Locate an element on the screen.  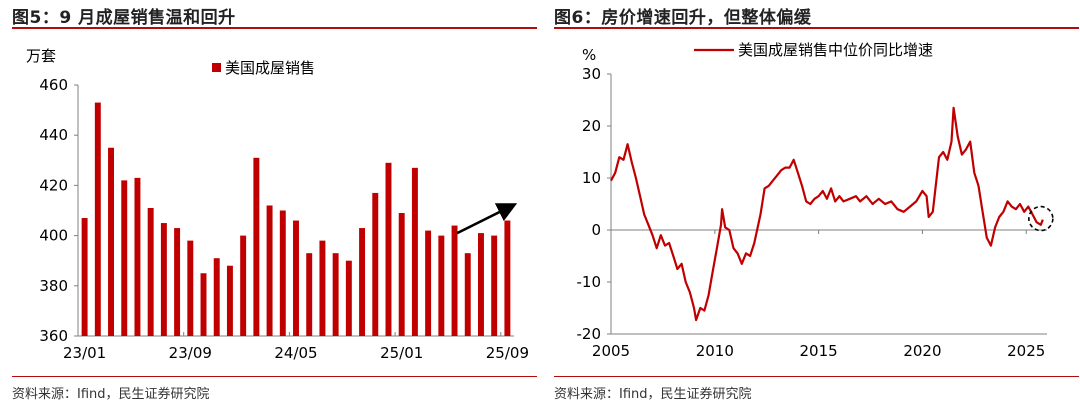
right-figure-title: 图6：房价增速回升，但整体偏缓 is located at coordinates (683, 18).